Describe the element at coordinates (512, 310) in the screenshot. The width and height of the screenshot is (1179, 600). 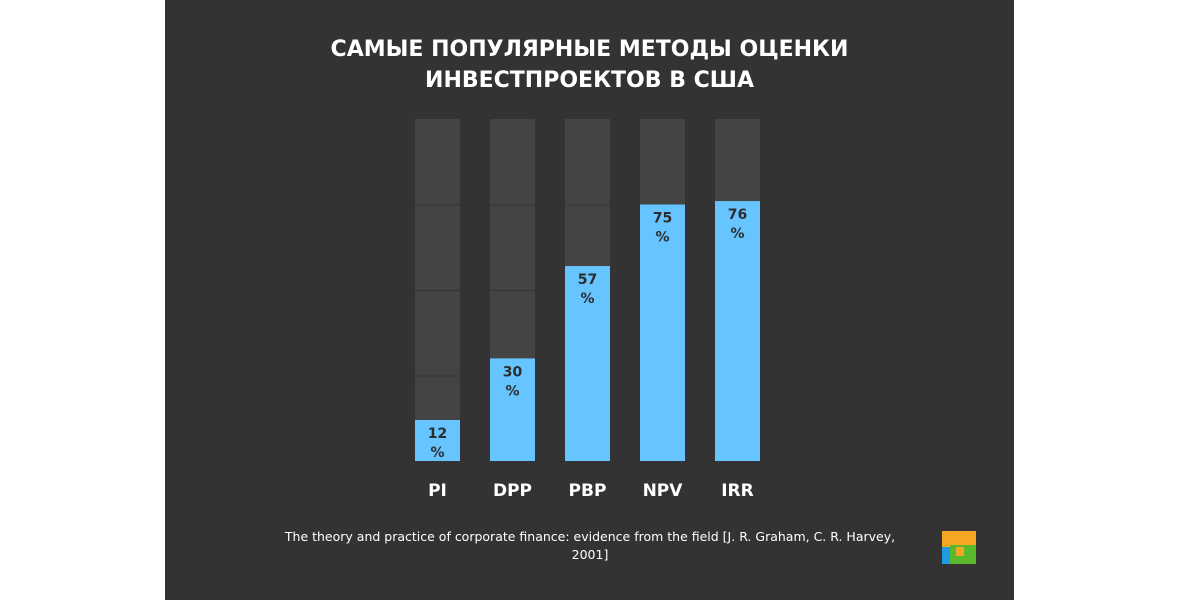
I see `bar-group-dpp: 30 % DPP` at that location.